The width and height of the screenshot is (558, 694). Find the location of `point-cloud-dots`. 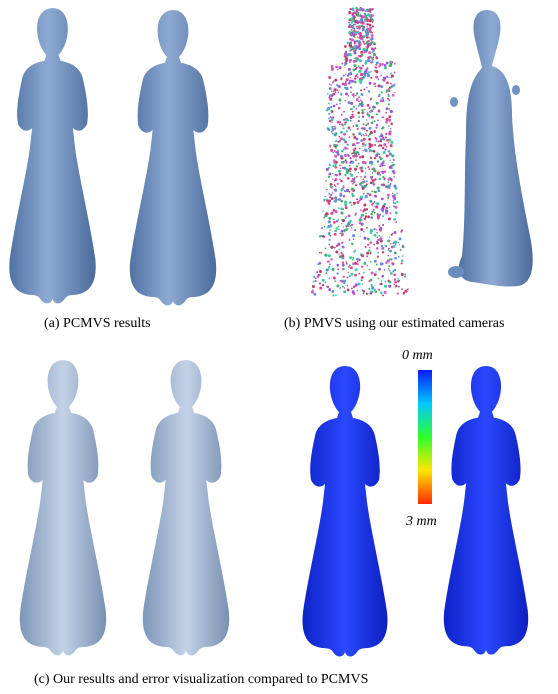

point-cloud-dots is located at coordinates (359, 151).